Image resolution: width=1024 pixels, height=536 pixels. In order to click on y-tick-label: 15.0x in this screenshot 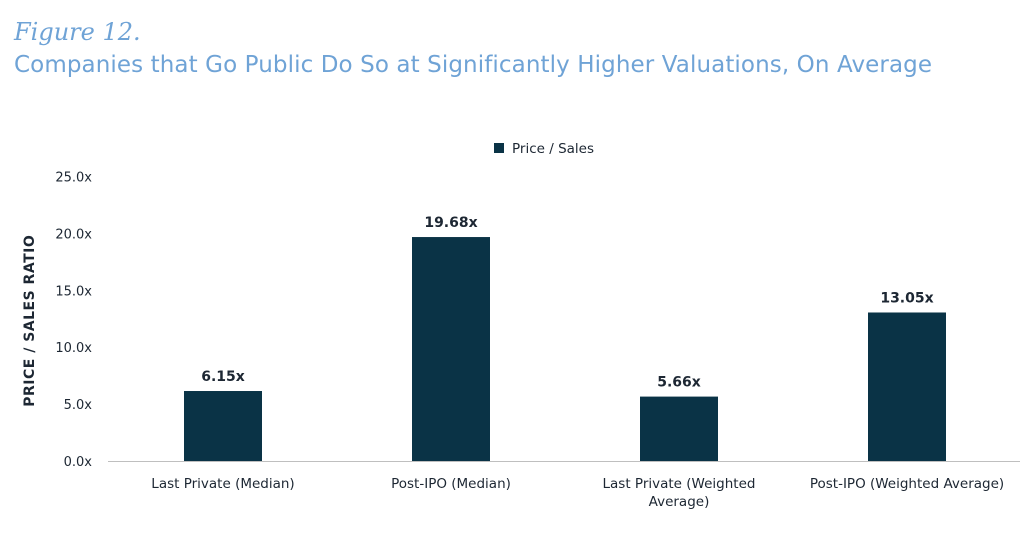, I will do `click(73, 291)`.